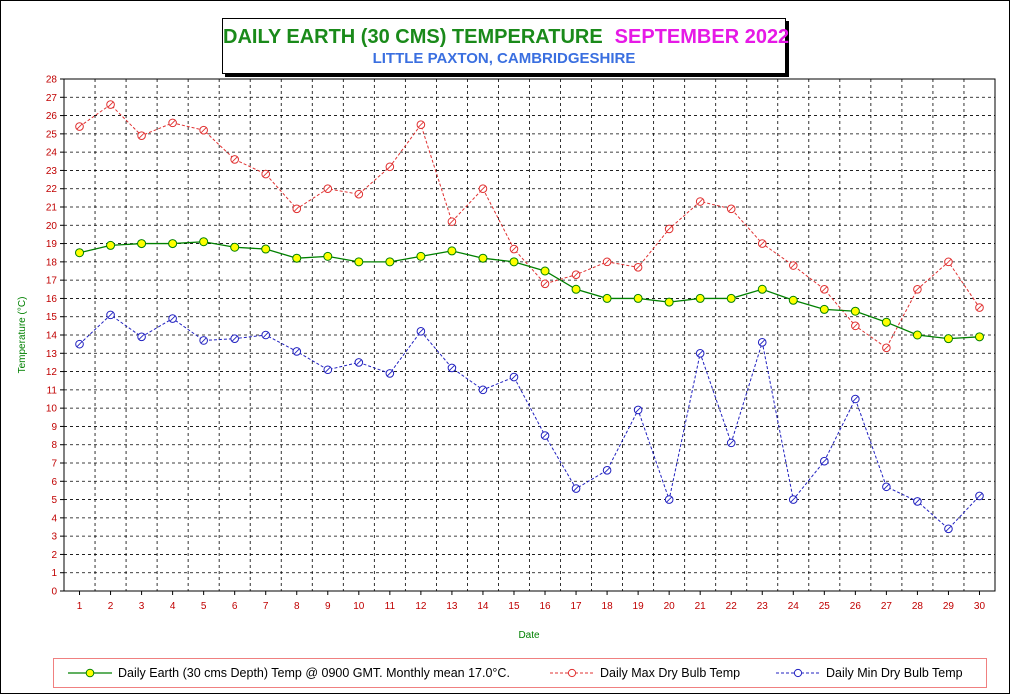  Describe the element at coordinates (359, 606) in the screenshot. I see `x-tick-label: 10` at that location.